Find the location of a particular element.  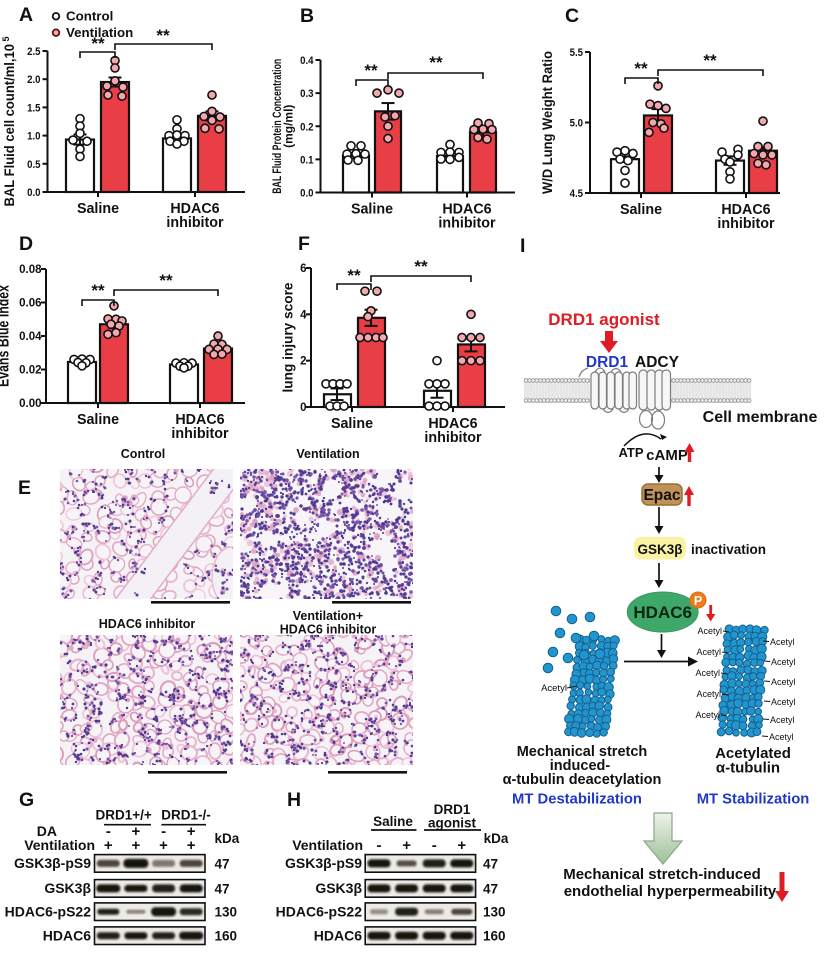

svg-text: 0.4 is located at coordinates (307, 61).